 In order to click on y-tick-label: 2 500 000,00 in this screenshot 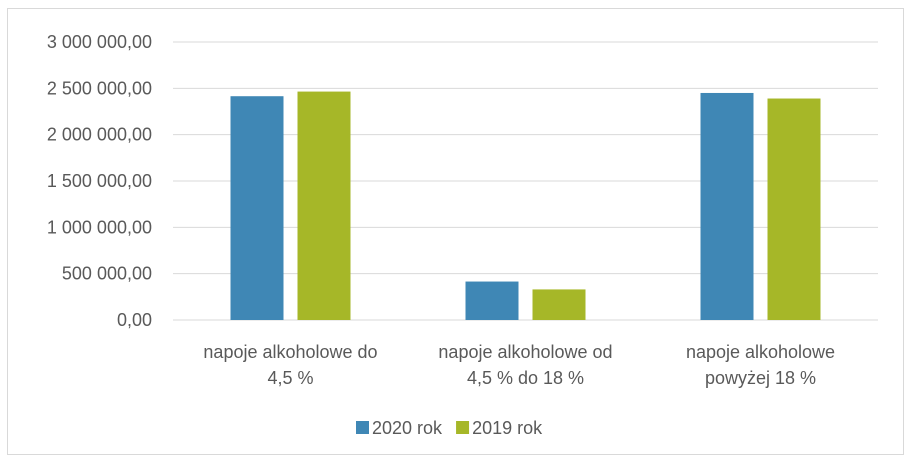, I will do `click(99, 88)`.